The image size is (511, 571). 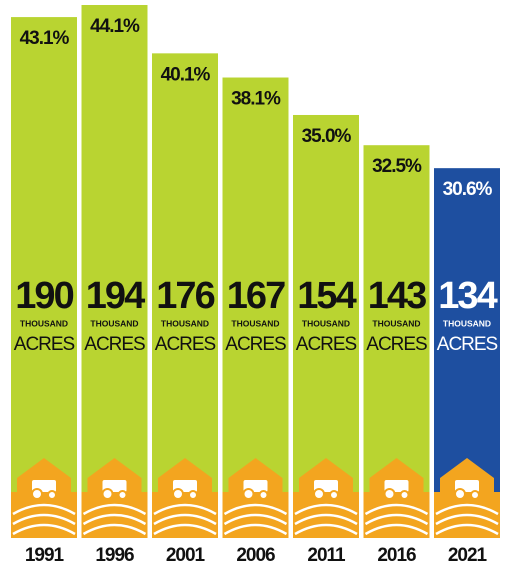 What do you see at coordinates (467, 296) in the screenshot?
I see `acres-value: 134` at bounding box center [467, 296].